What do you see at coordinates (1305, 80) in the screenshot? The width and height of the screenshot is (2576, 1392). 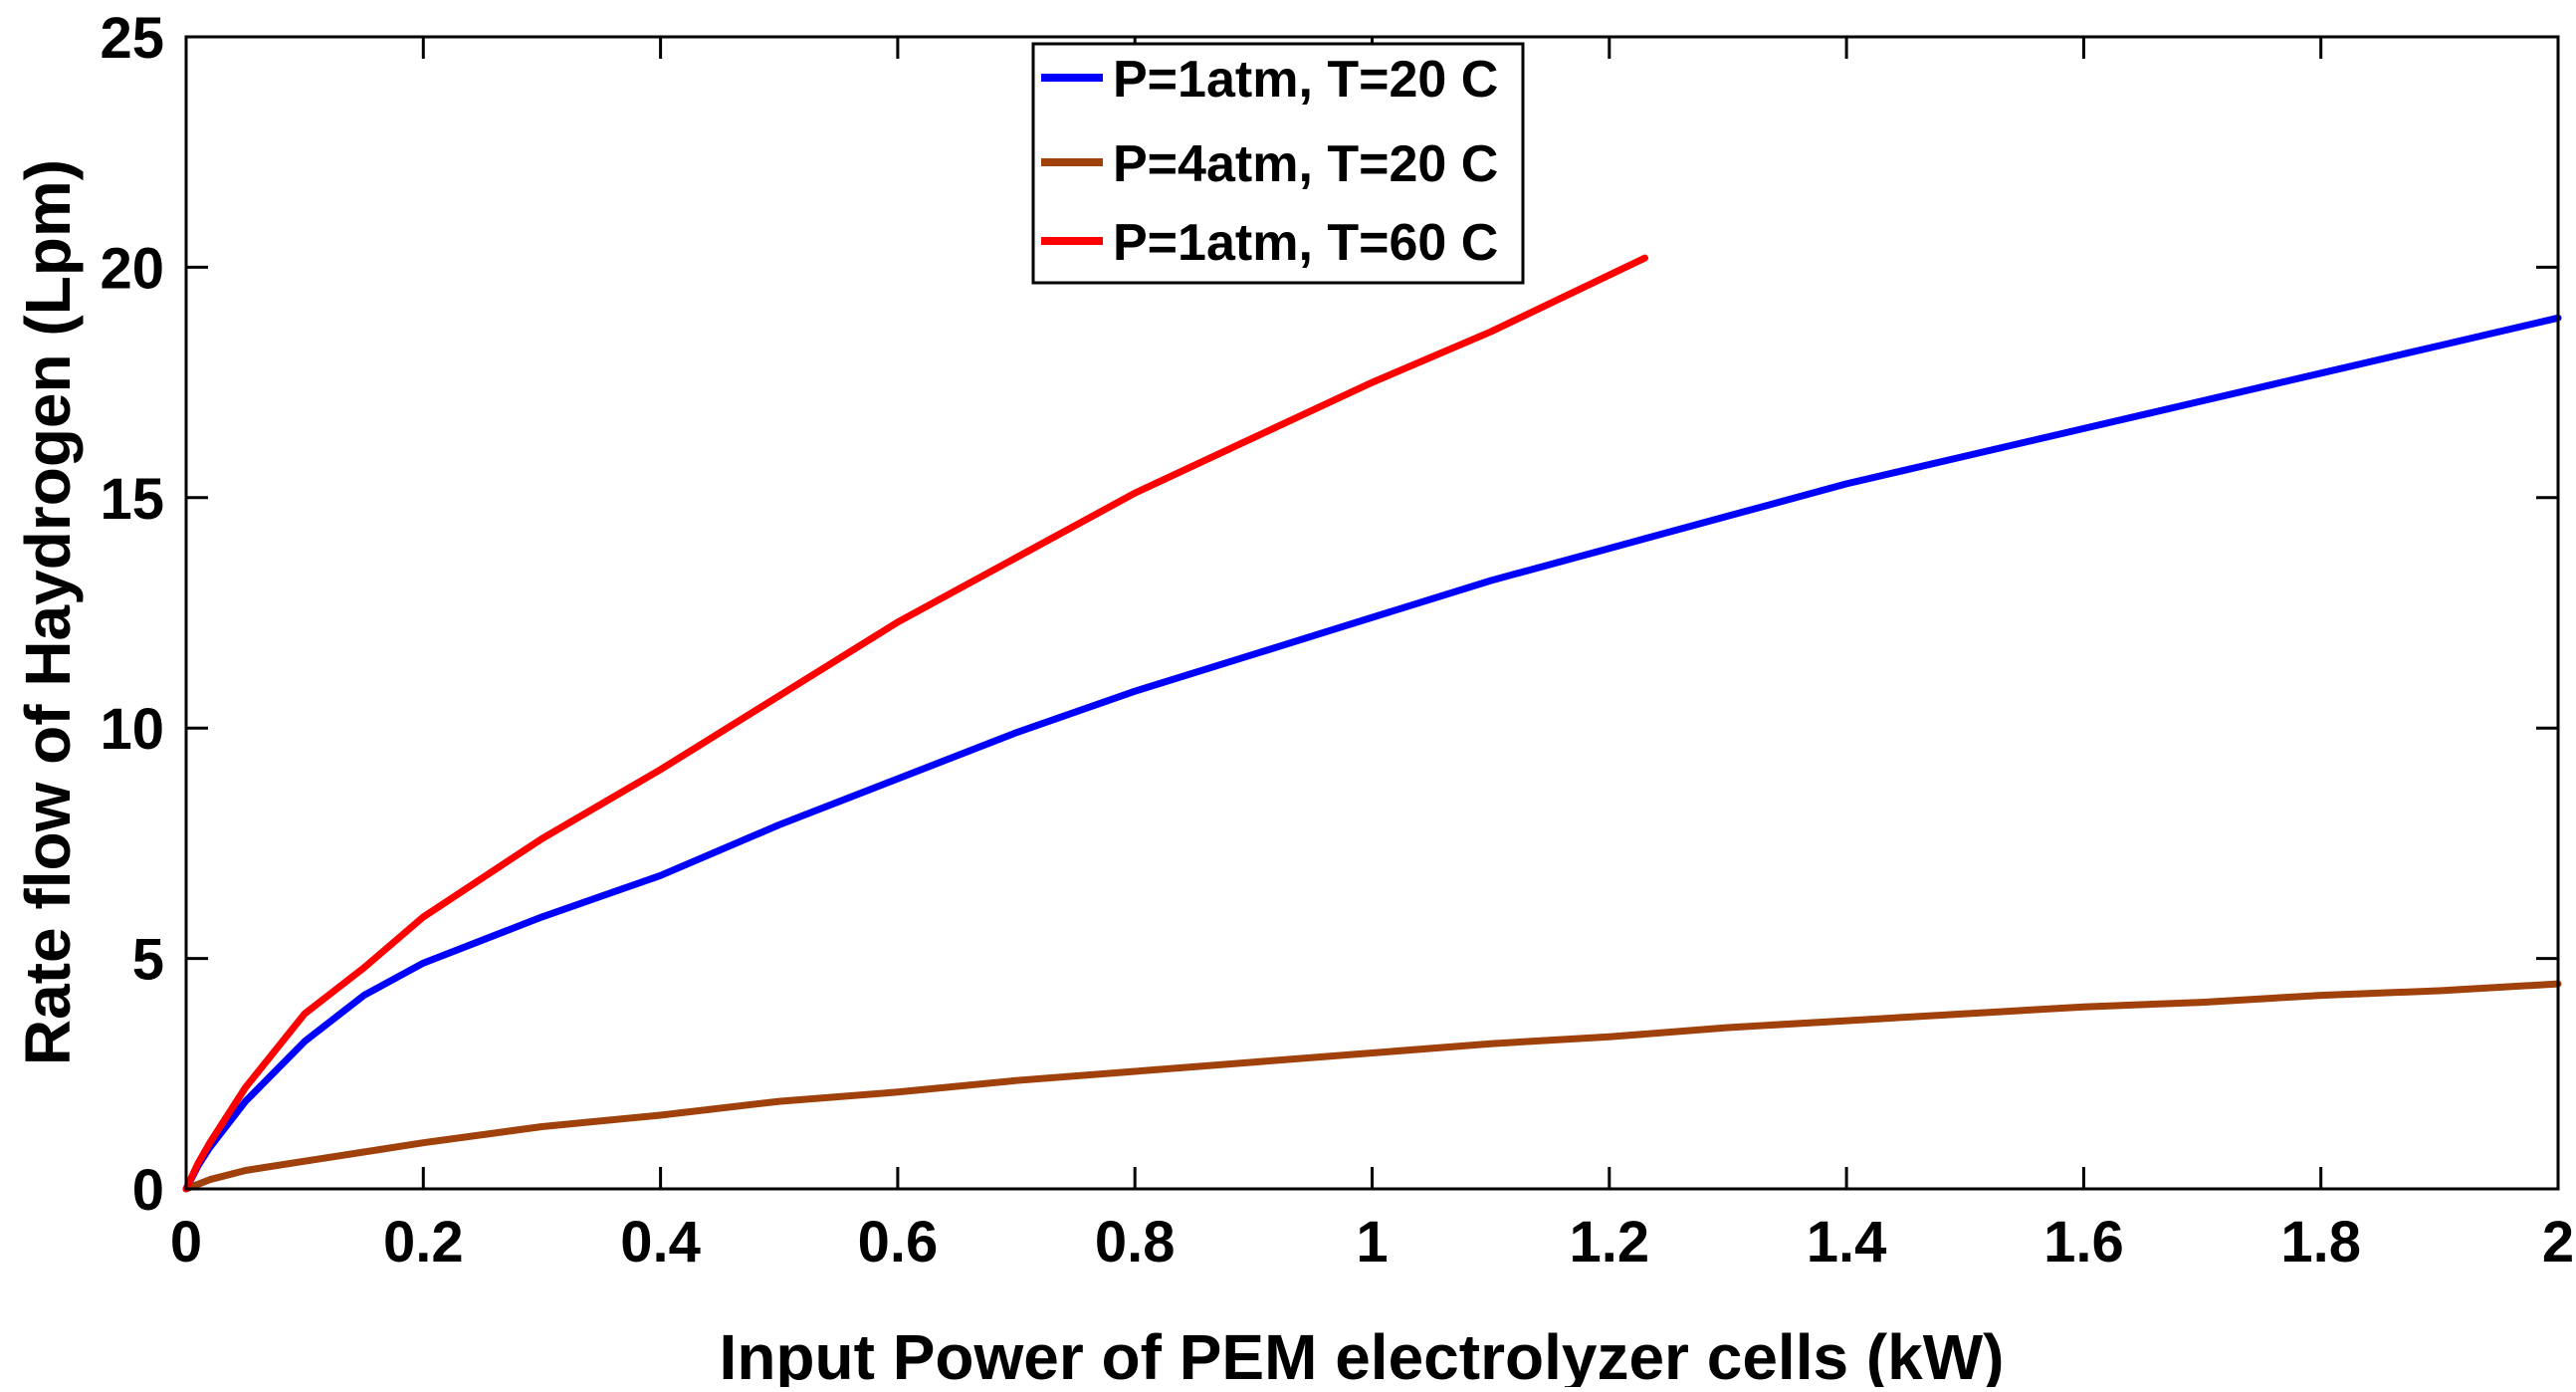 I see `legend-label-1: P=1atm, T=20 C` at bounding box center [1305, 80].